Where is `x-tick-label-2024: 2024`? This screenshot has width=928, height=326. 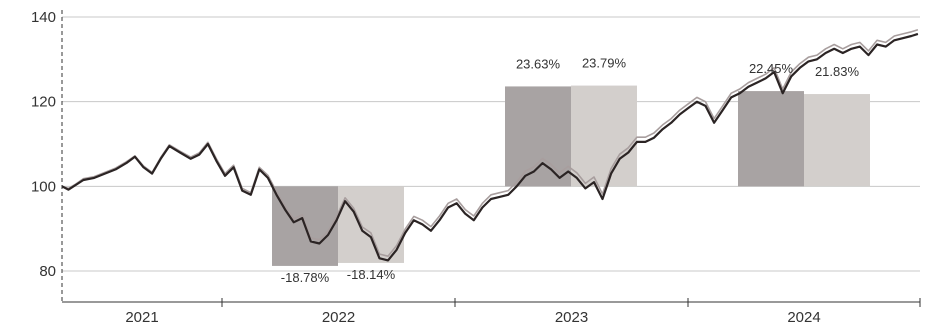
x-tick-label-2024: 2024 is located at coordinates (803, 317).